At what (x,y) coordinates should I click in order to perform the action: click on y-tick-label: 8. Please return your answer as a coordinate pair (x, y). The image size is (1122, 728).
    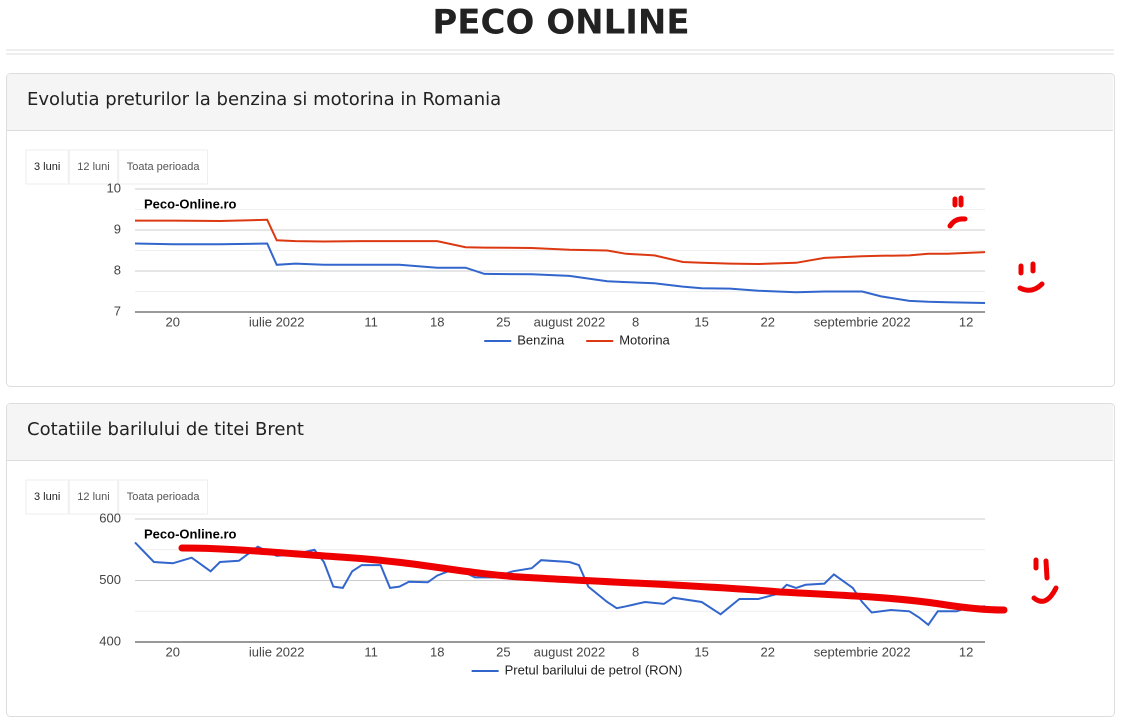
    Looking at the image, I should click on (117, 269).